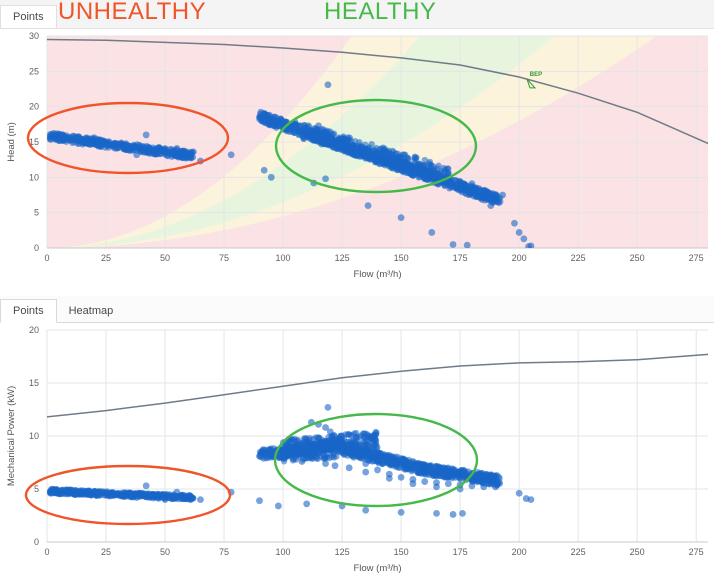 The width and height of the screenshot is (714, 582). What do you see at coordinates (28, 311) in the screenshot?
I see `tab-points-bottom: Points` at bounding box center [28, 311].